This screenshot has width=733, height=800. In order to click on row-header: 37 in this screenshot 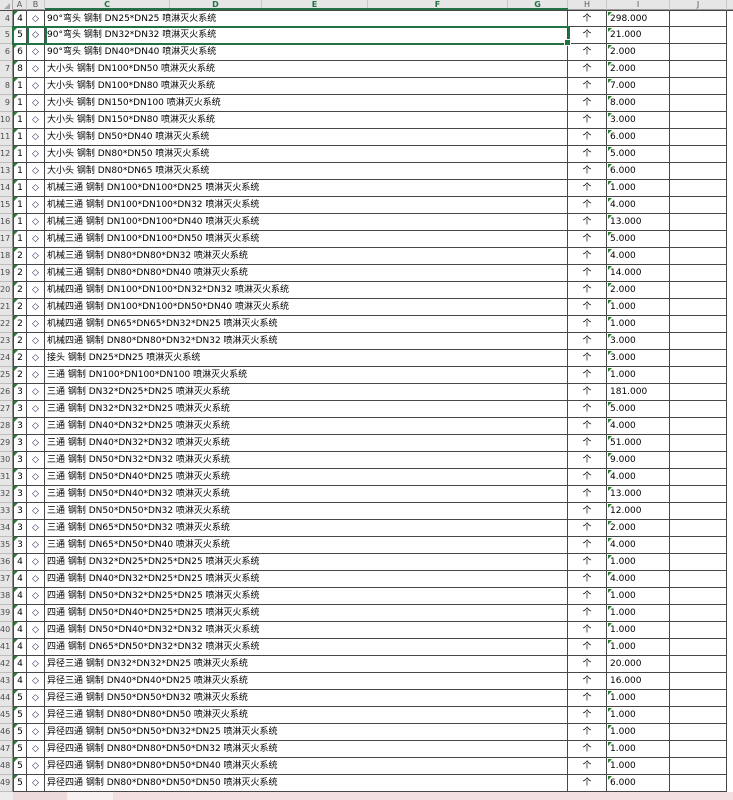, I will do `click(6, 579)`.